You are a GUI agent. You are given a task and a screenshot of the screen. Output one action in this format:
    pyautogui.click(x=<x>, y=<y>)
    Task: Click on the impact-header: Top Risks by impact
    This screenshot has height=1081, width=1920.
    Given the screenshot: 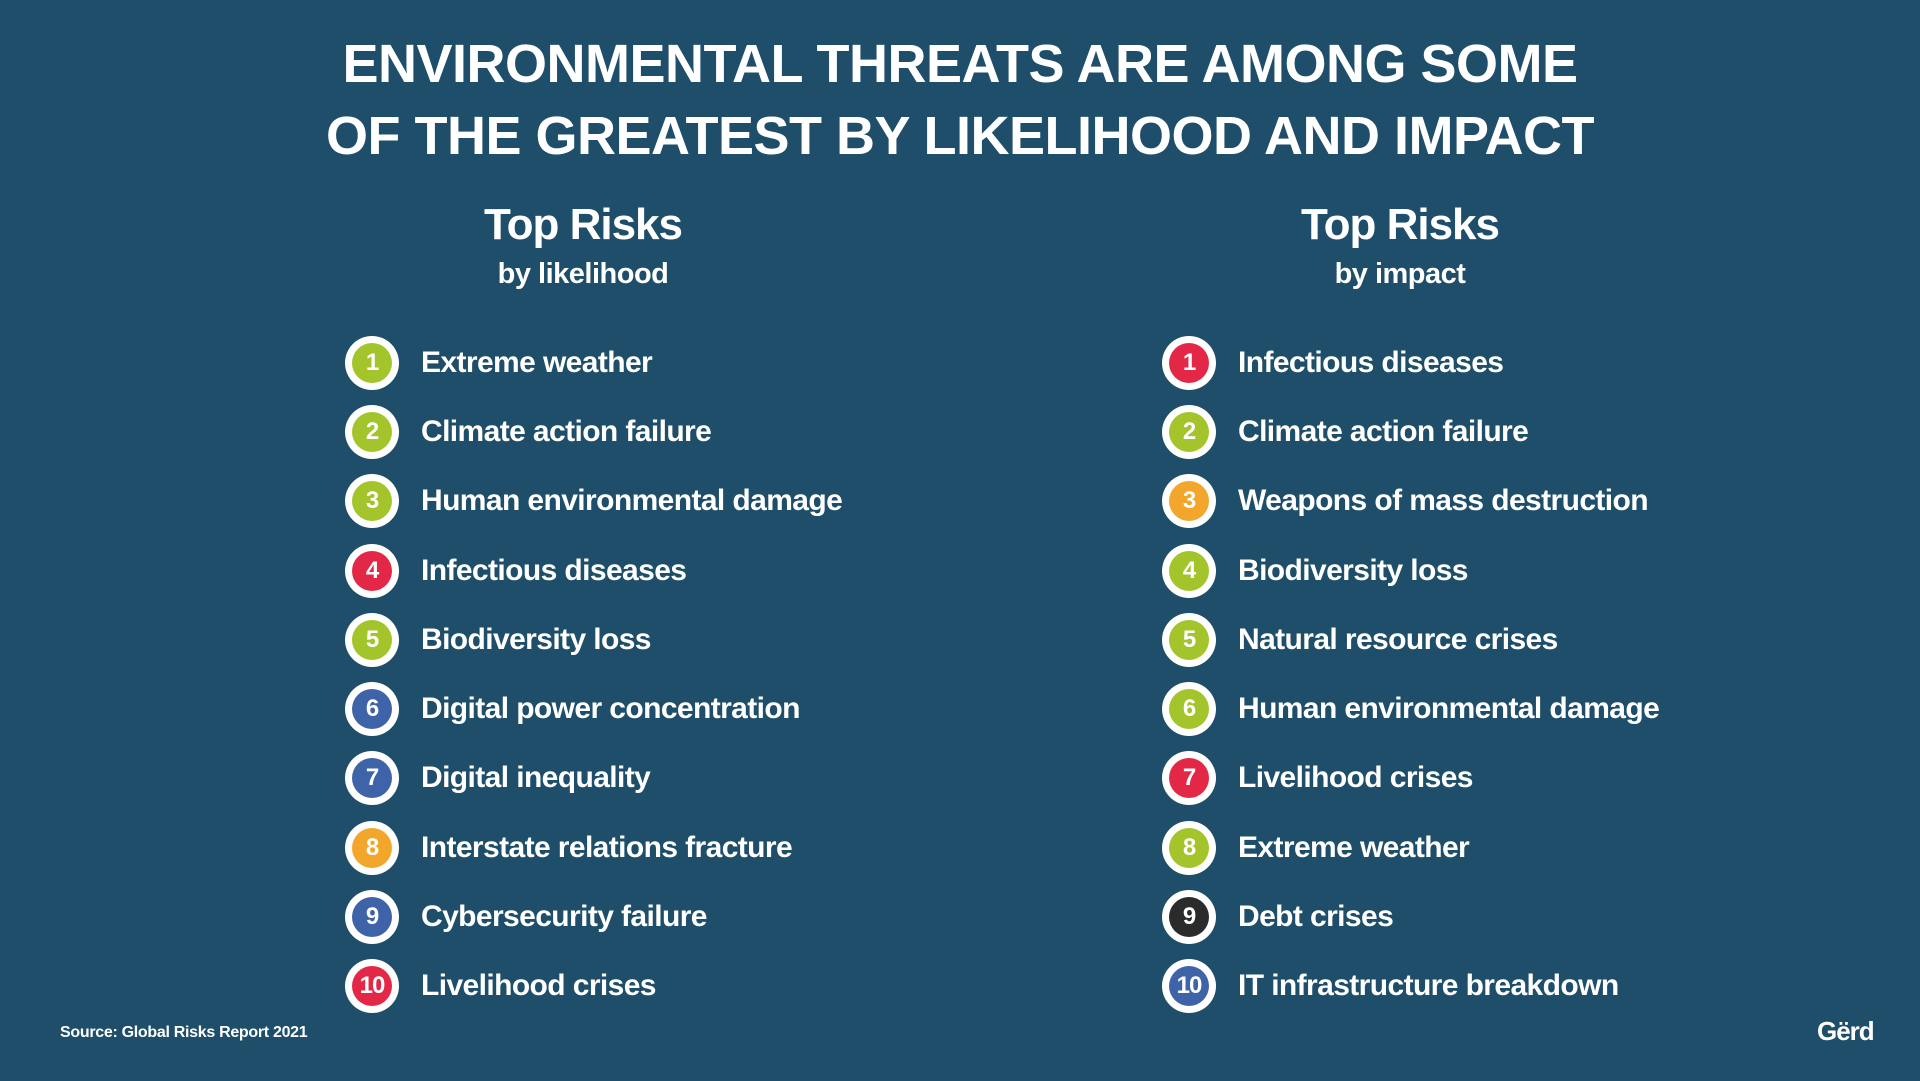 What is the action you would take?
    pyautogui.click(x=1541, y=254)
    